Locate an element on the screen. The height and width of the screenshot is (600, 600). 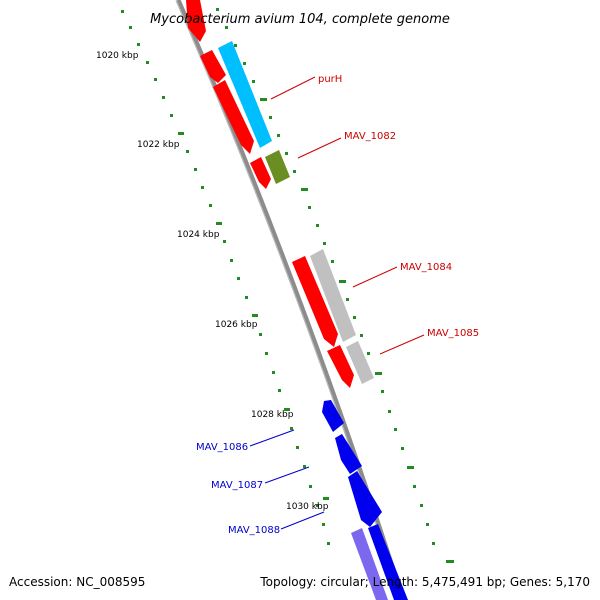
gene-label-mav1086: MAV_1086 is located at coordinates (222, 447).